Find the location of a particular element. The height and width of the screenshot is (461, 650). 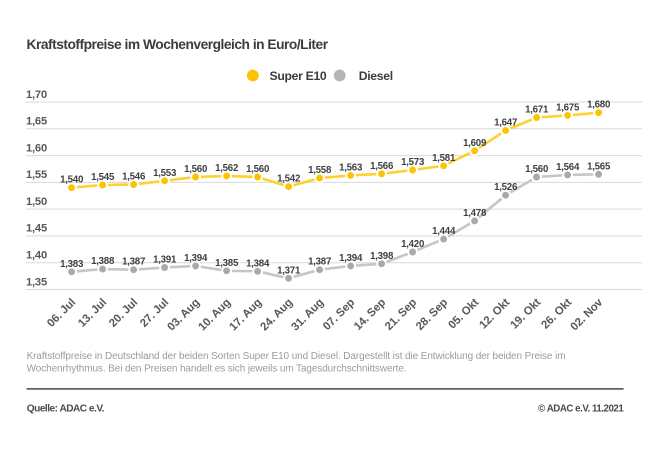

svg-text: 1,562 is located at coordinates (226, 168).